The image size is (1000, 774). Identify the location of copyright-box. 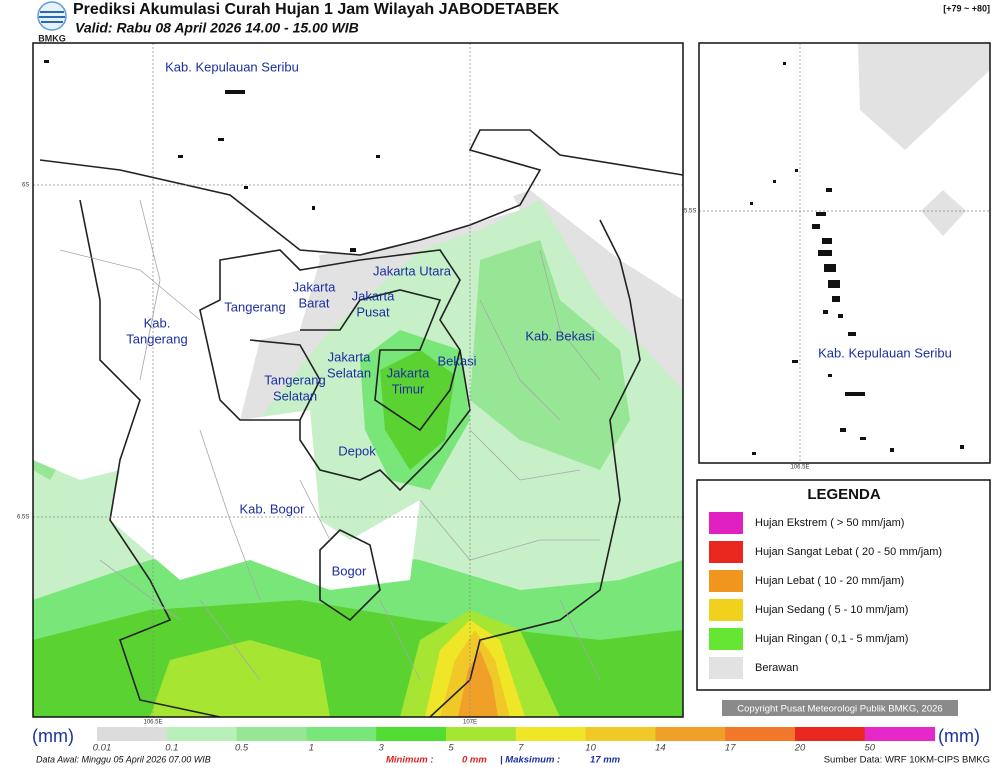
(840, 708).